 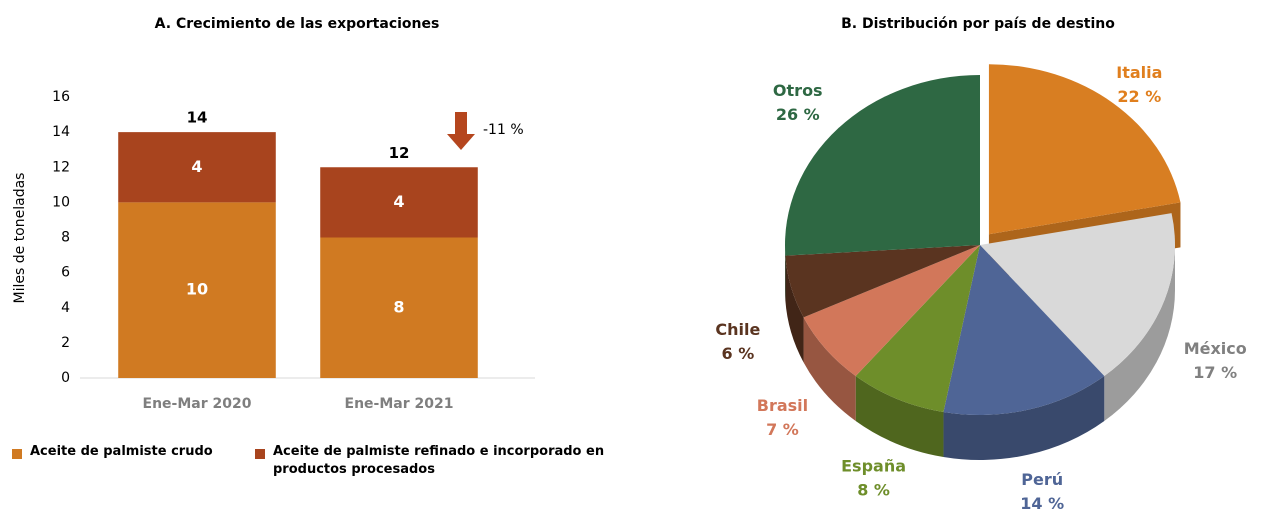 What do you see at coordinates (503, 130) in the screenshot?
I see `annotation: -11 %` at bounding box center [503, 130].